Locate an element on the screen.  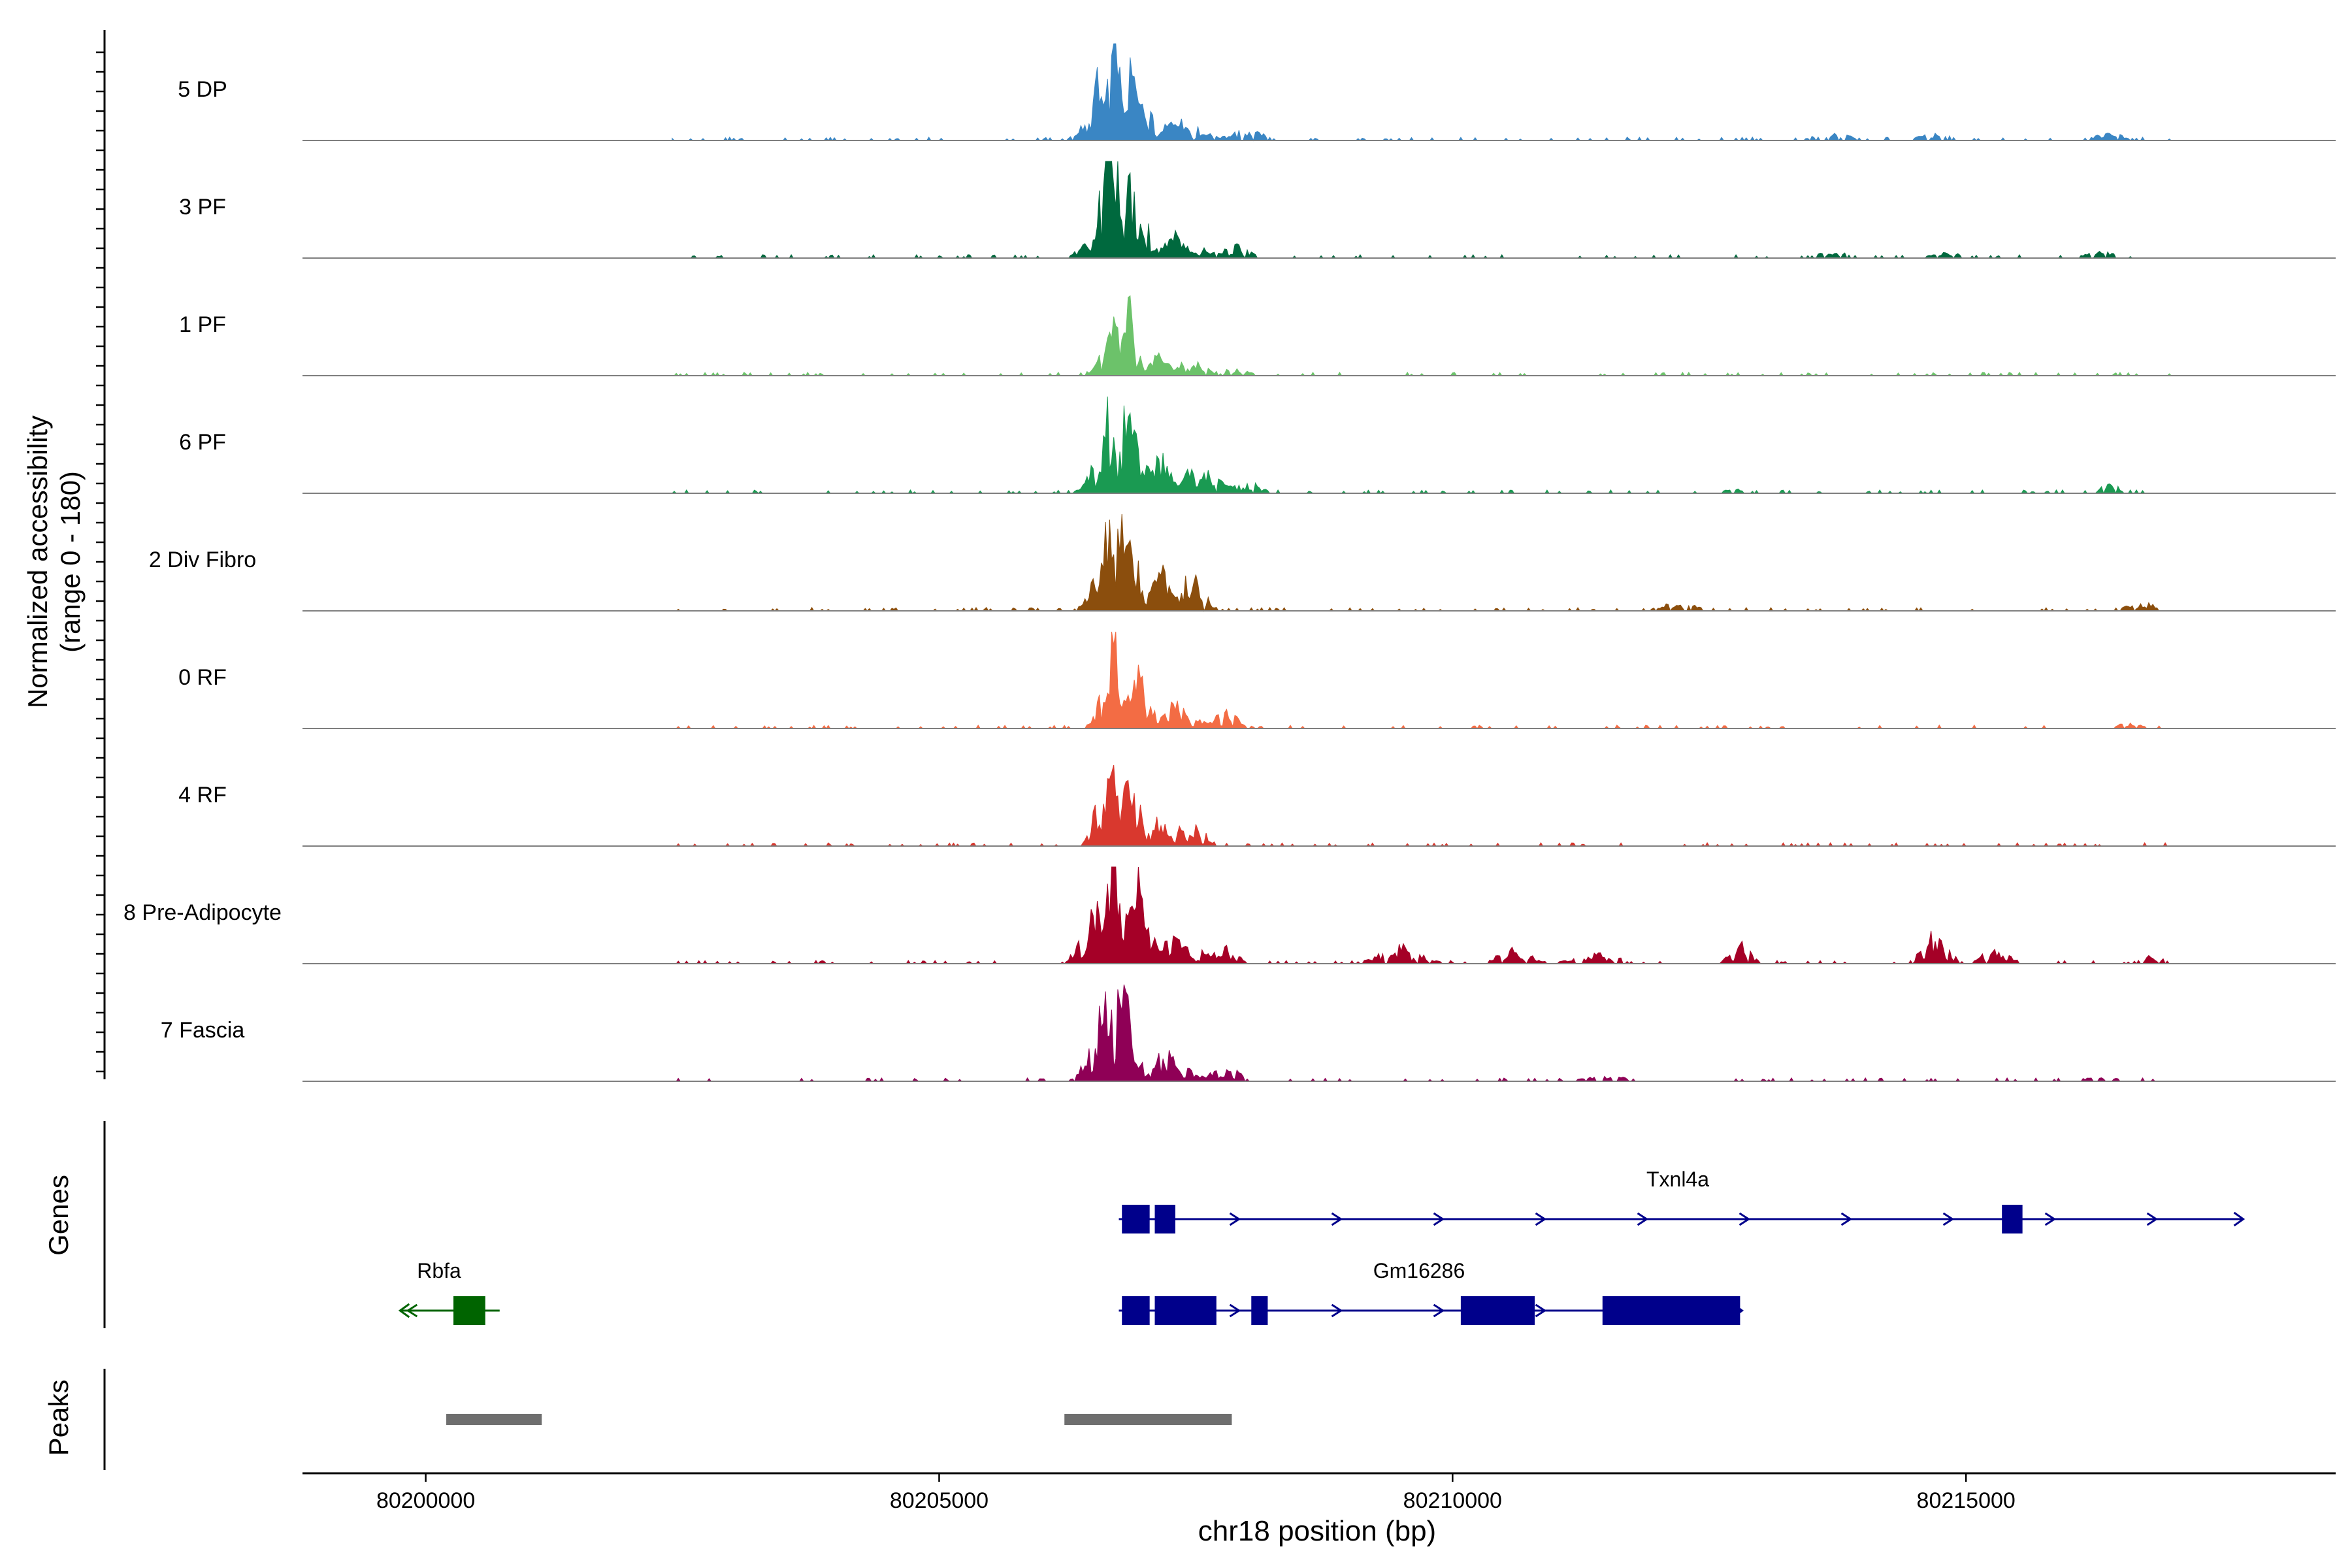
x-axis-label: chr18 position (bp) is located at coordinates (1317, 1531).